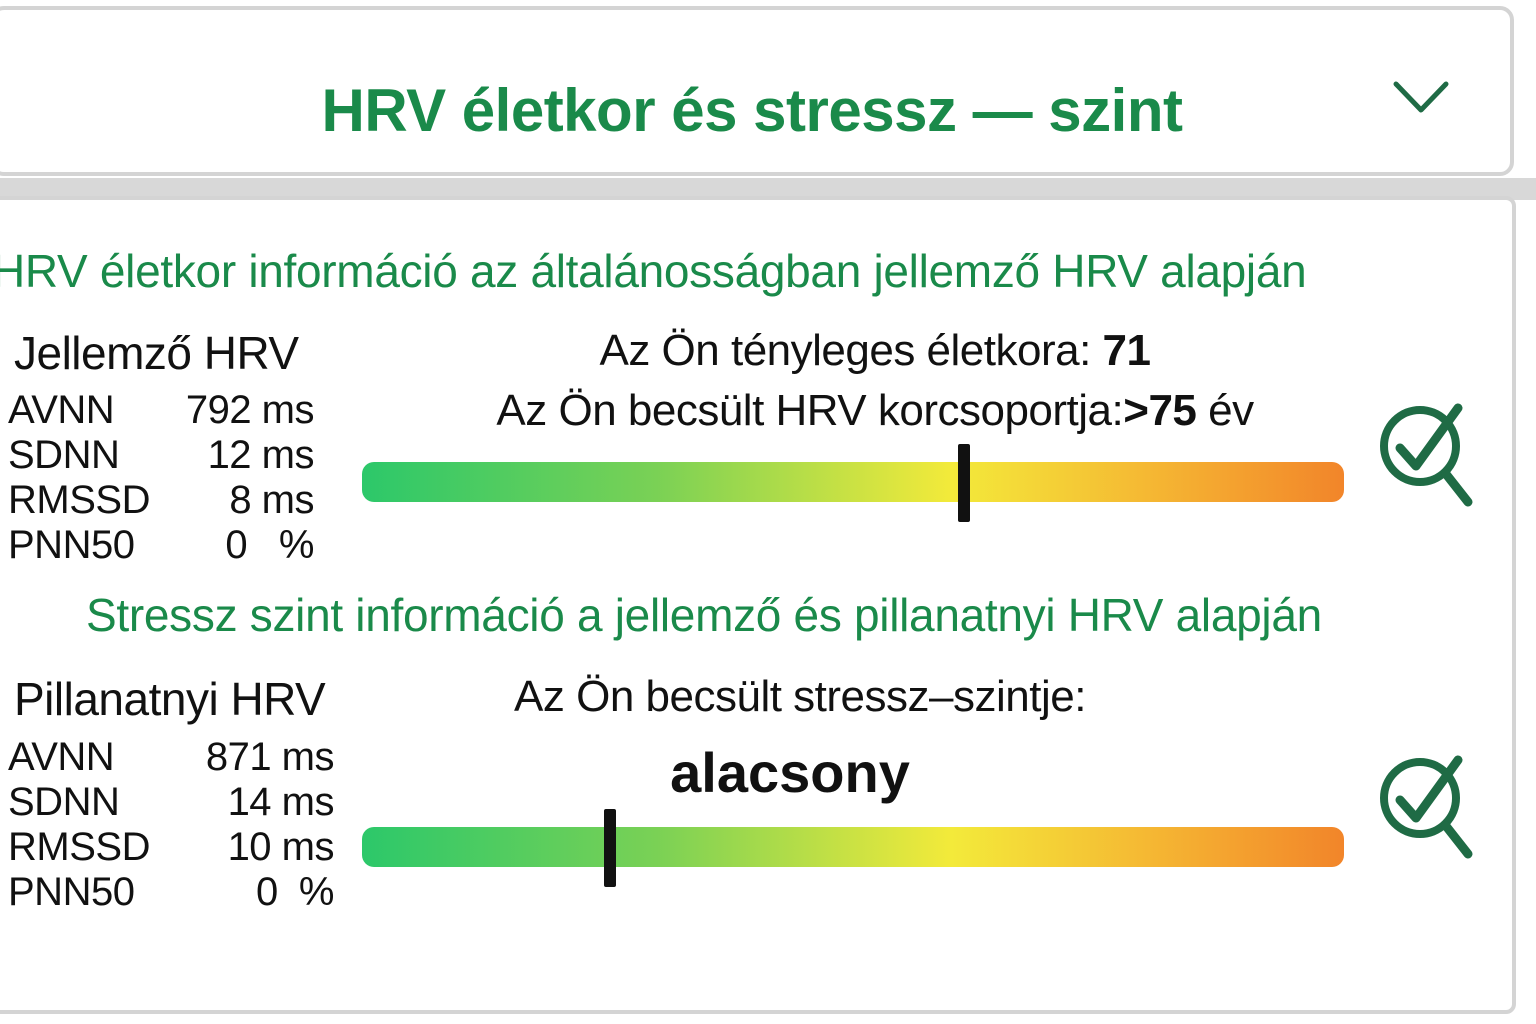  Describe the element at coordinates (853, 483) in the screenshot. I see `age-gradient-bar` at that location.